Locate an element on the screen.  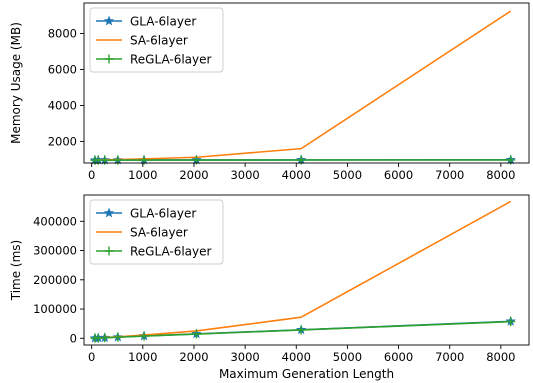
y-tick-label: 300000 is located at coordinates (55, 251).